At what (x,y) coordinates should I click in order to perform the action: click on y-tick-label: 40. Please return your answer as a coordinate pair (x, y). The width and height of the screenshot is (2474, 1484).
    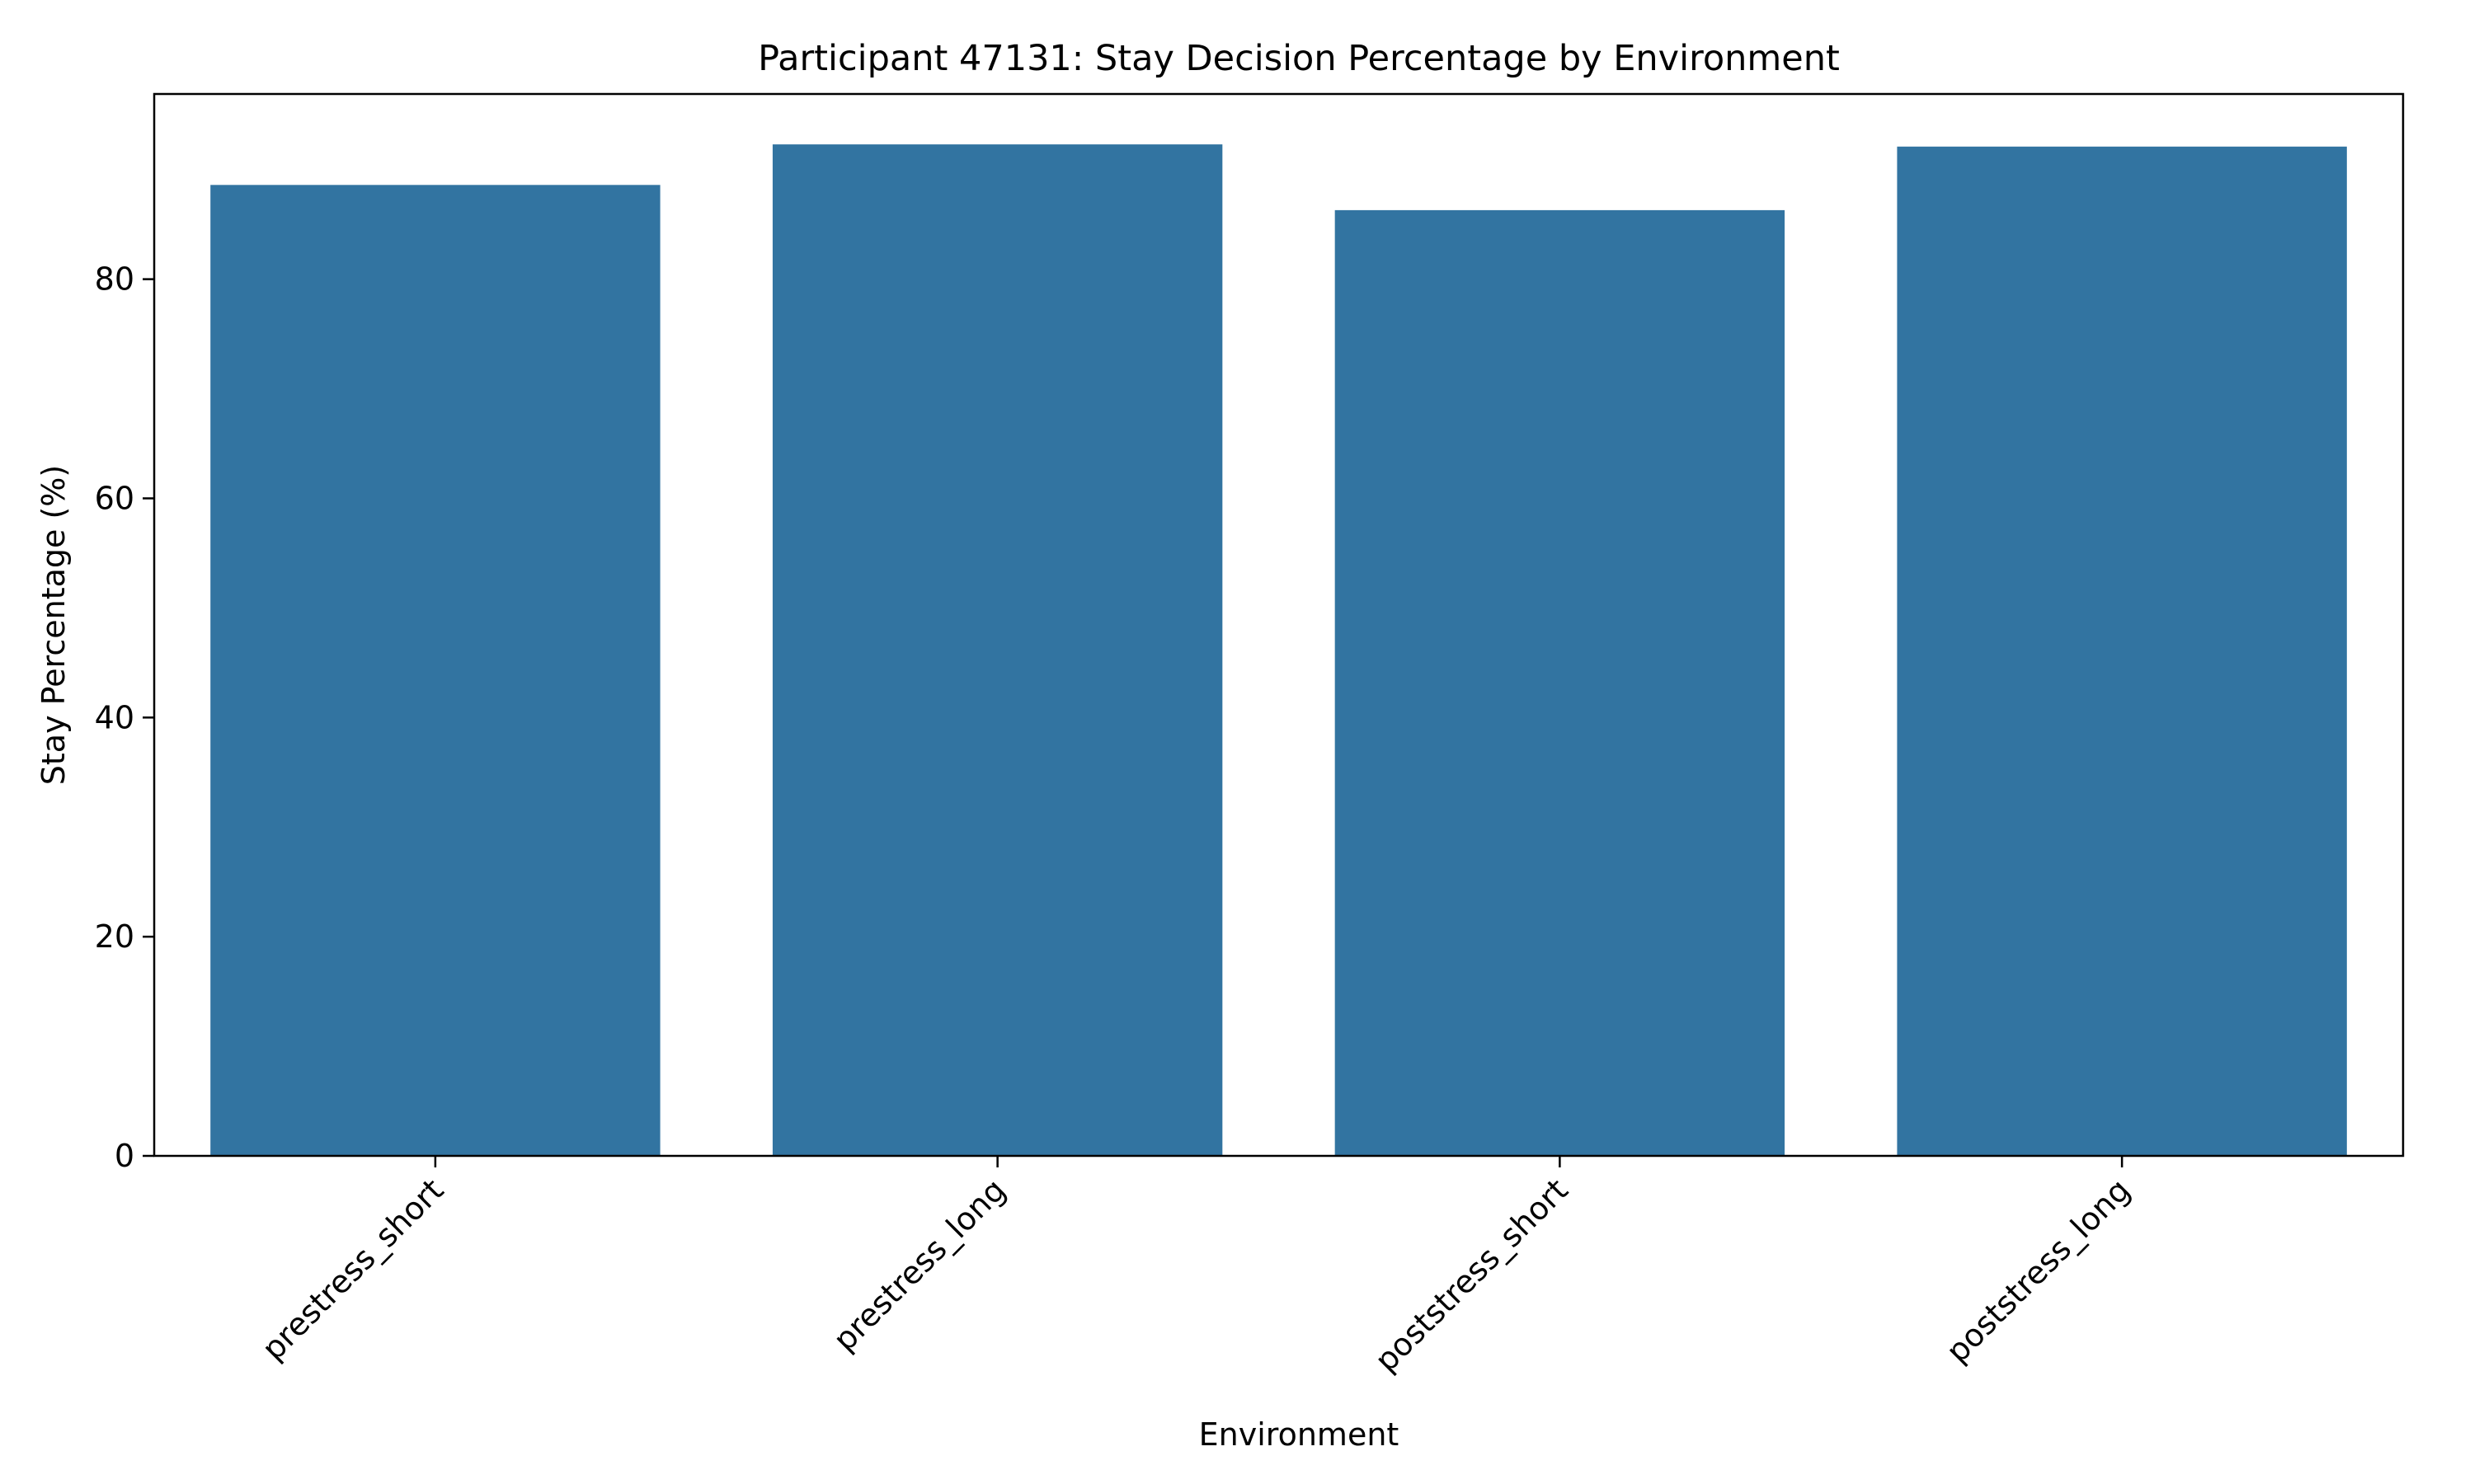
    Looking at the image, I should click on (114, 717).